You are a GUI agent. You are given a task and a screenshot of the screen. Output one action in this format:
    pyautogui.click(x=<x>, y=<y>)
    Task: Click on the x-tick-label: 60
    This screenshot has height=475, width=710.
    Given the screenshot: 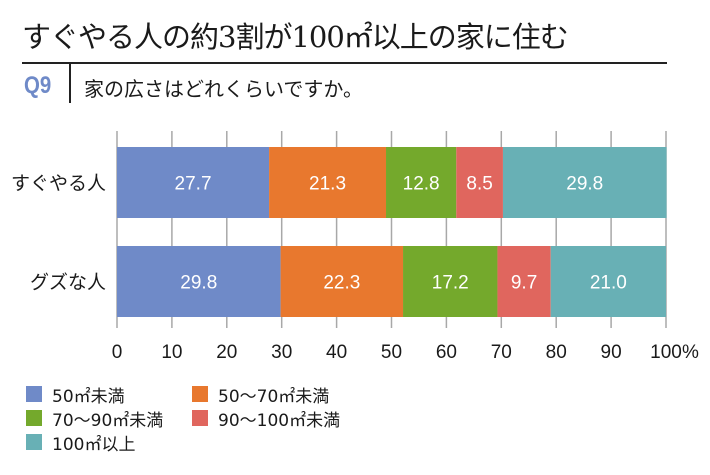 What is the action you would take?
    pyautogui.click(x=446, y=352)
    